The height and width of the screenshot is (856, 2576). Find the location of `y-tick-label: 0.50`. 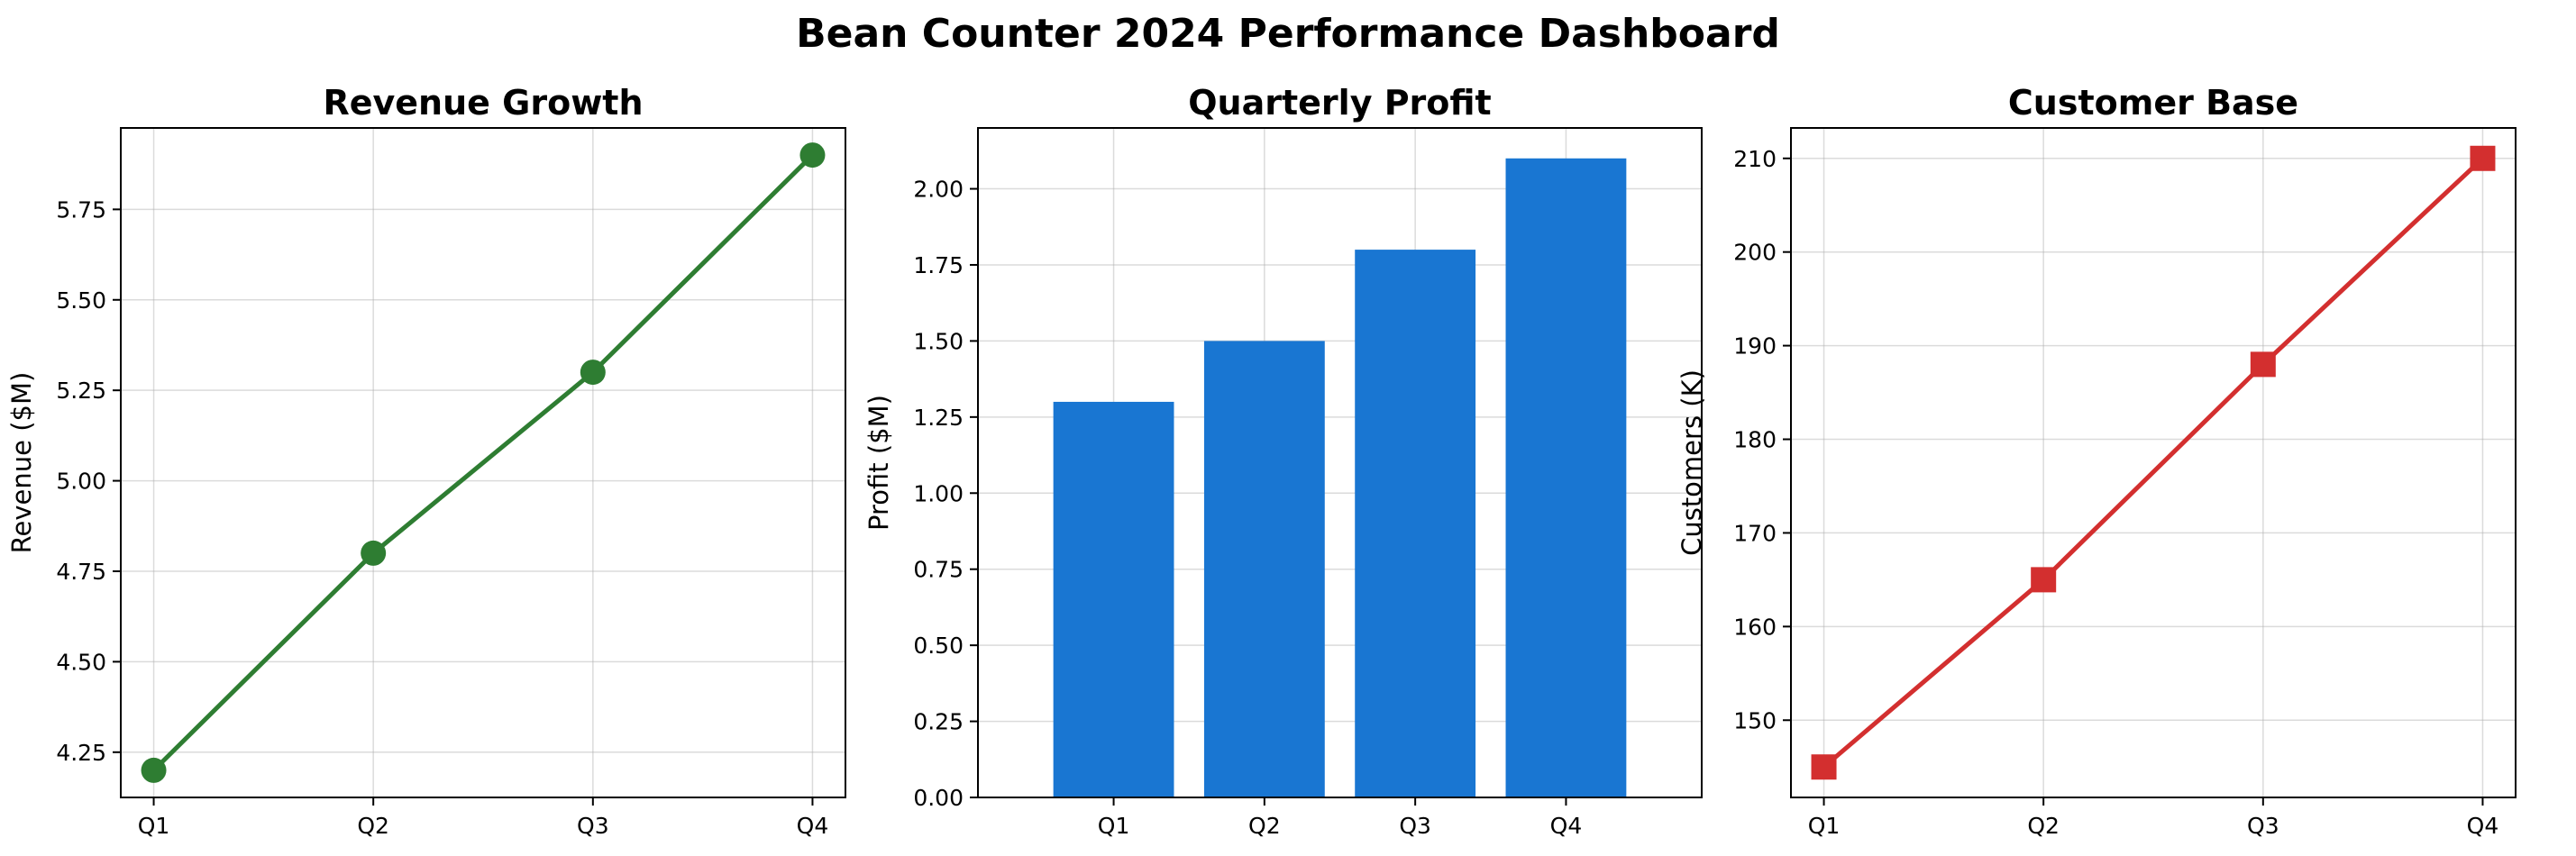

y-tick-label: 0.50 is located at coordinates (939, 646).